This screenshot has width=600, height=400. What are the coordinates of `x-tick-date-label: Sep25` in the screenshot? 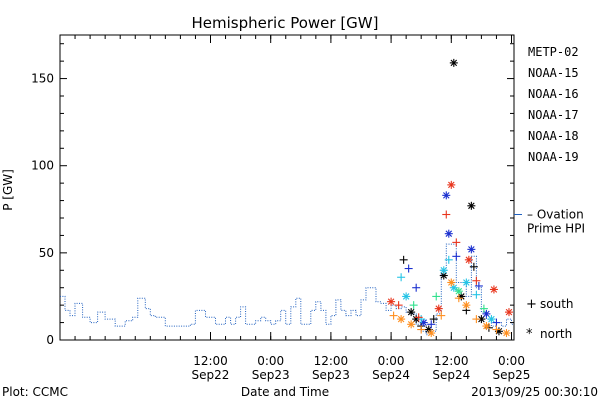 It's located at (512, 375).